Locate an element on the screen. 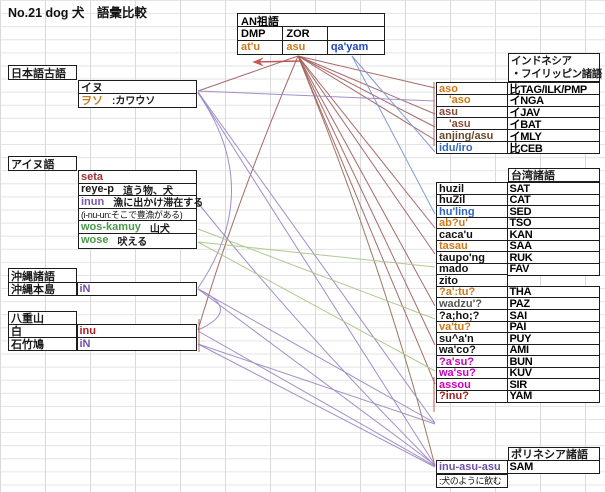 The image size is (605, 492). word-row: ヲソ :カワウソ is located at coordinates (137, 100).